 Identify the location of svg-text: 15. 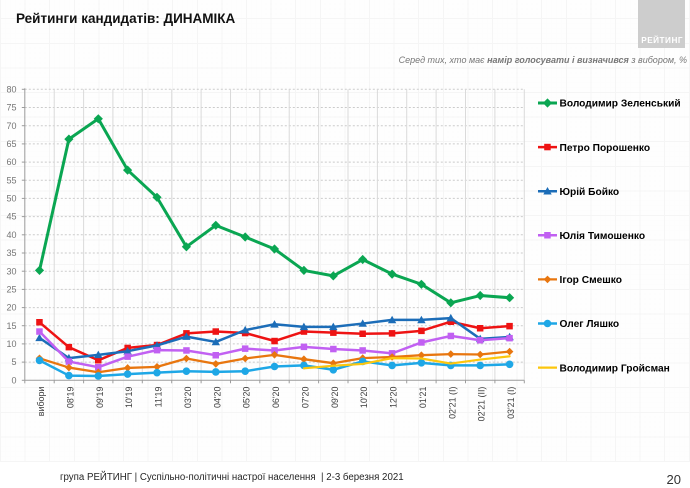
(11, 326).